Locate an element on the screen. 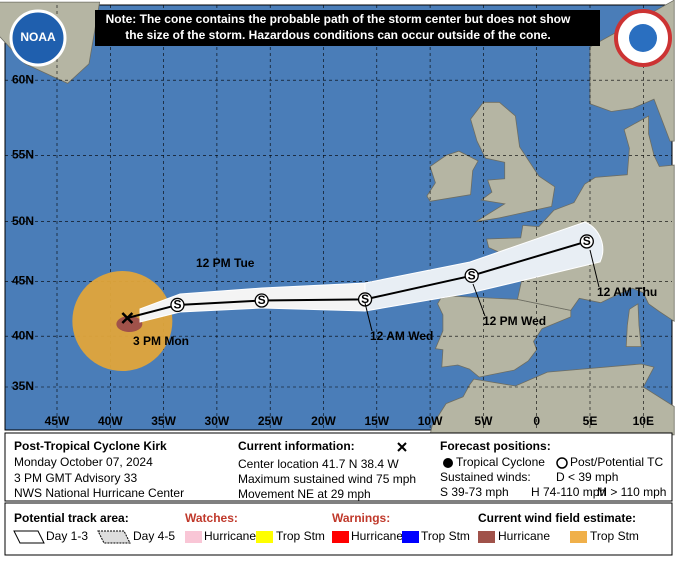 The width and height of the screenshot is (680, 563). current-line: Movement NE at 29 mph is located at coordinates (304, 494).